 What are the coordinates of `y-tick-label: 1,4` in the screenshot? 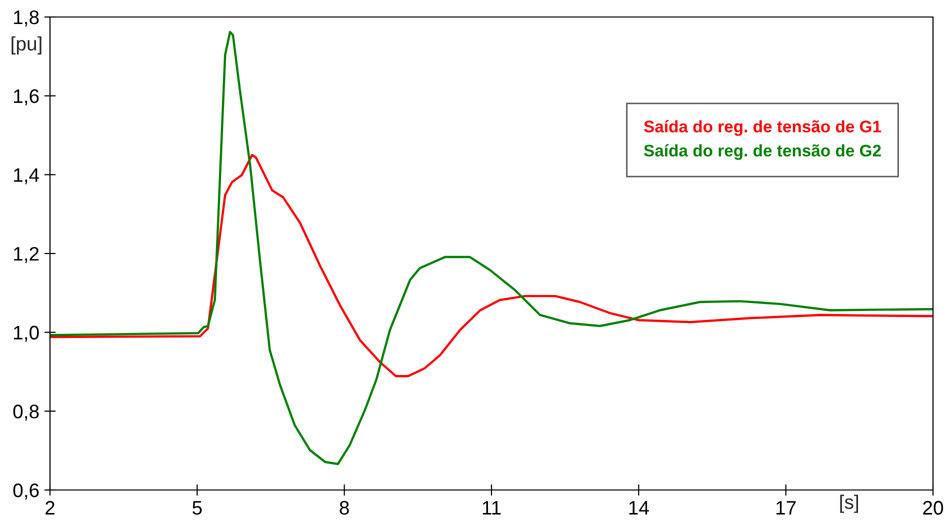 It's located at (27, 176).